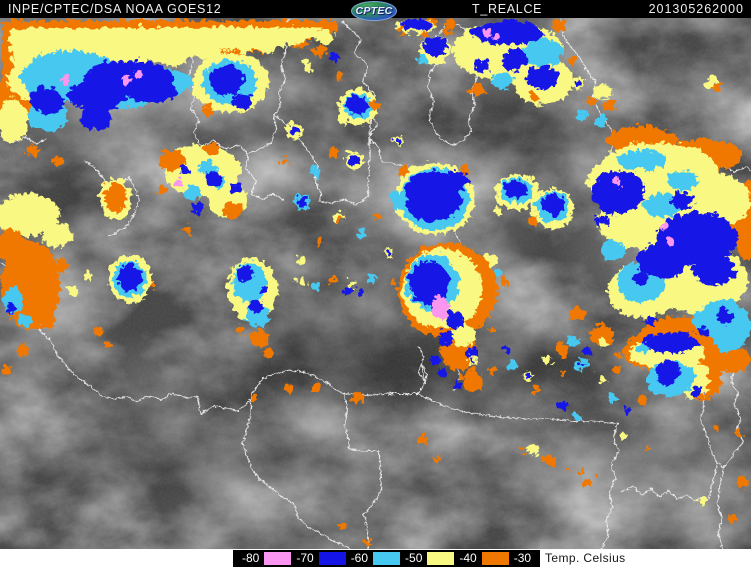 The image size is (751, 568). I want to click on legend-value: -30, so click(522, 558).